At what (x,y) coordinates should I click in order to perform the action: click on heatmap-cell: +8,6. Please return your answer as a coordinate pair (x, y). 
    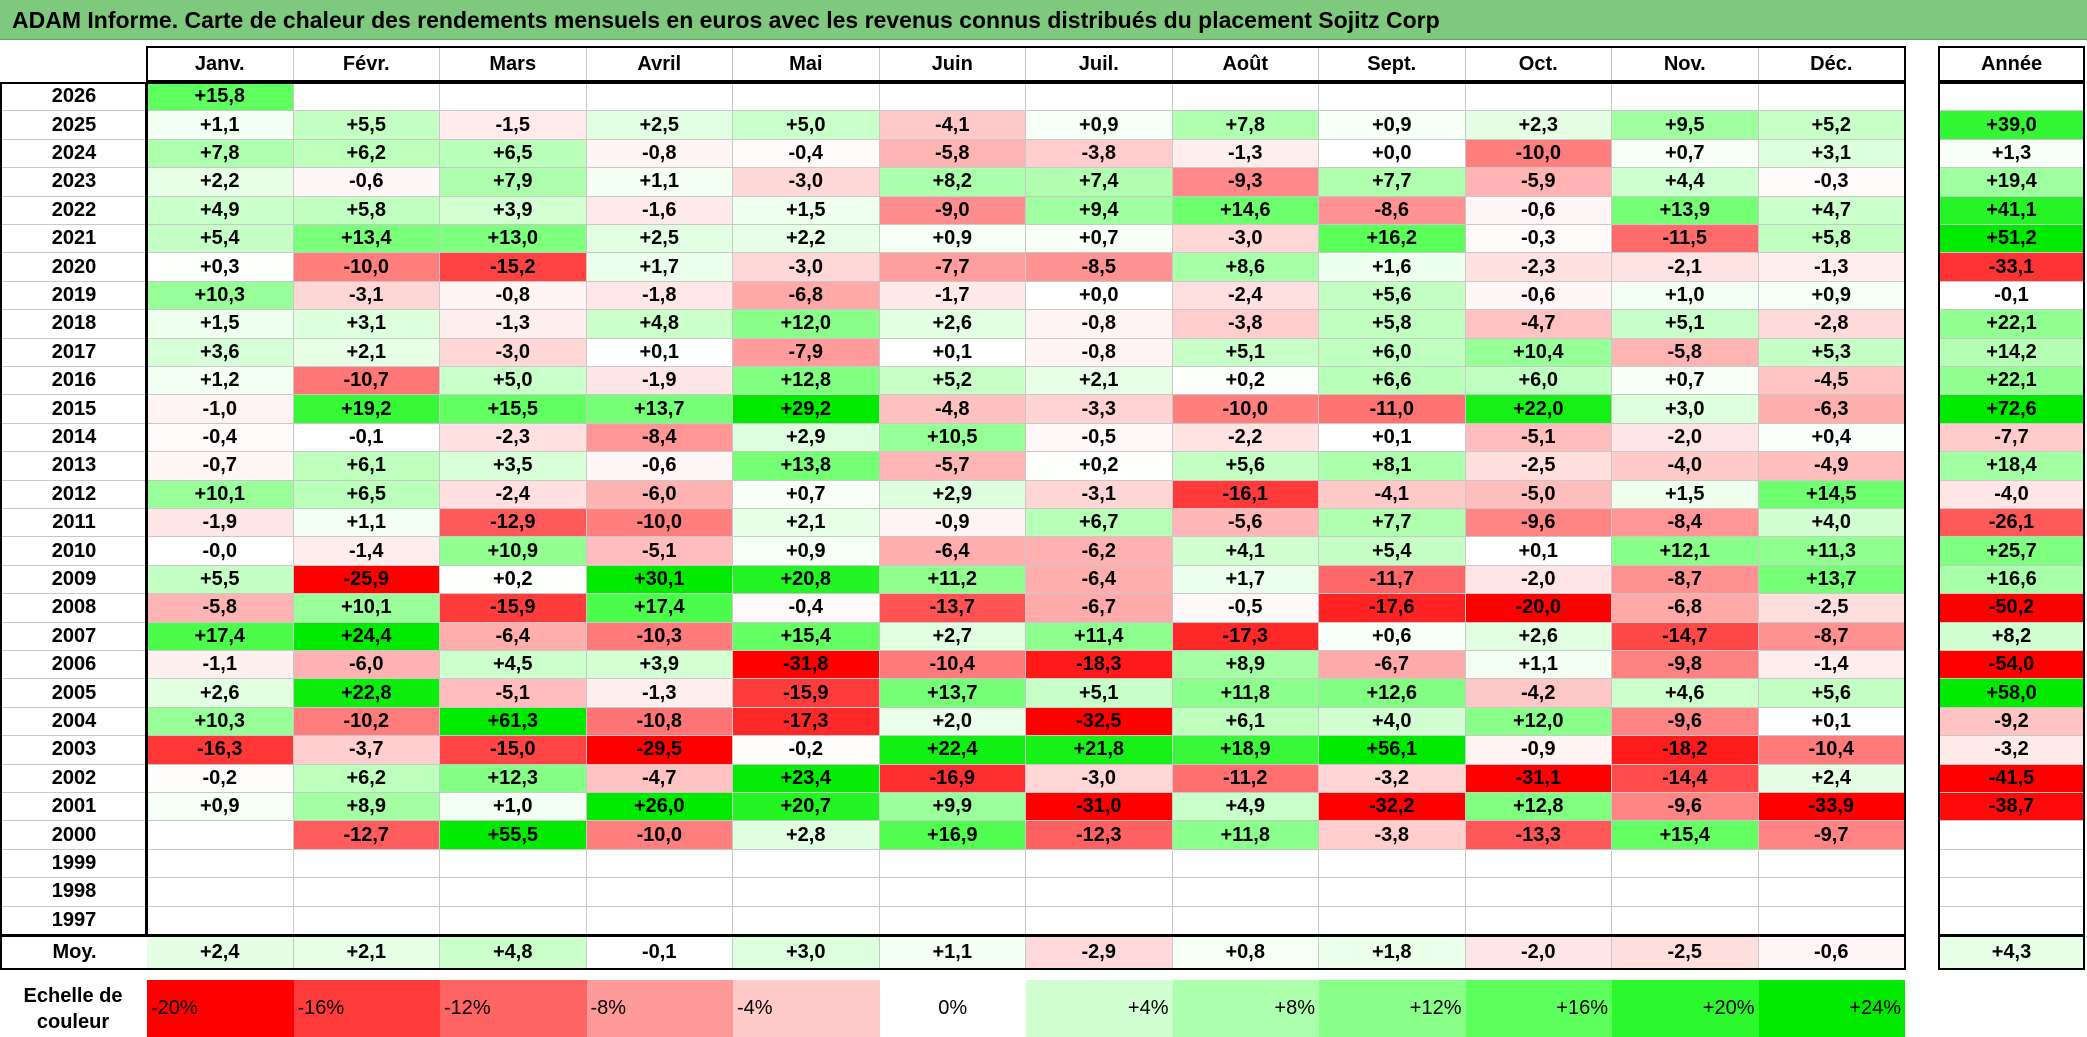
    Looking at the image, I should click on (1245, 267).